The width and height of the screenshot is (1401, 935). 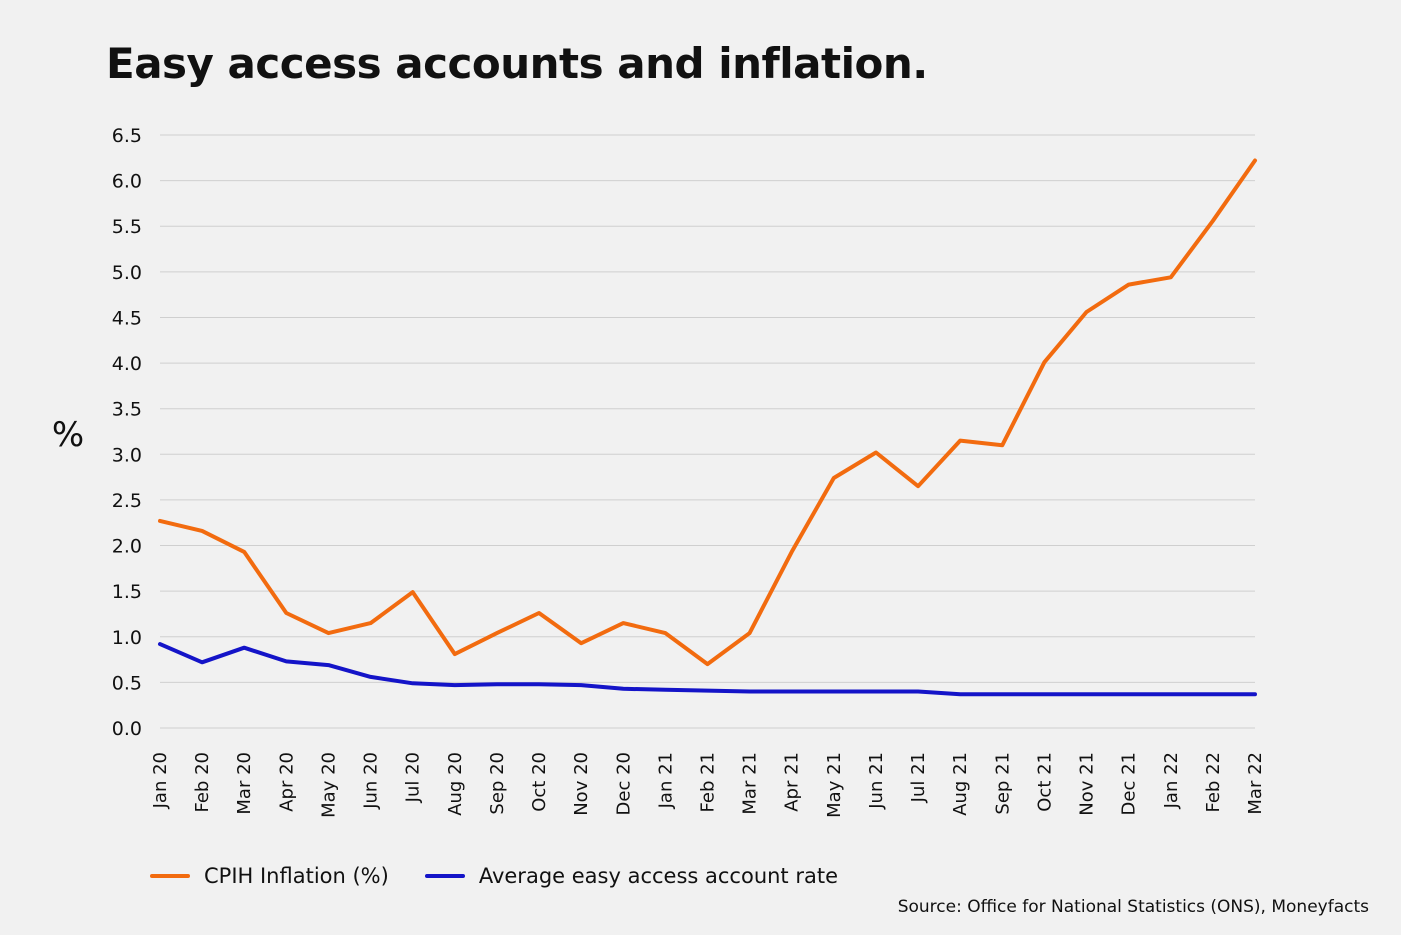 I want to click on y-tick-label: 3.5, so click(x=127, y=410).